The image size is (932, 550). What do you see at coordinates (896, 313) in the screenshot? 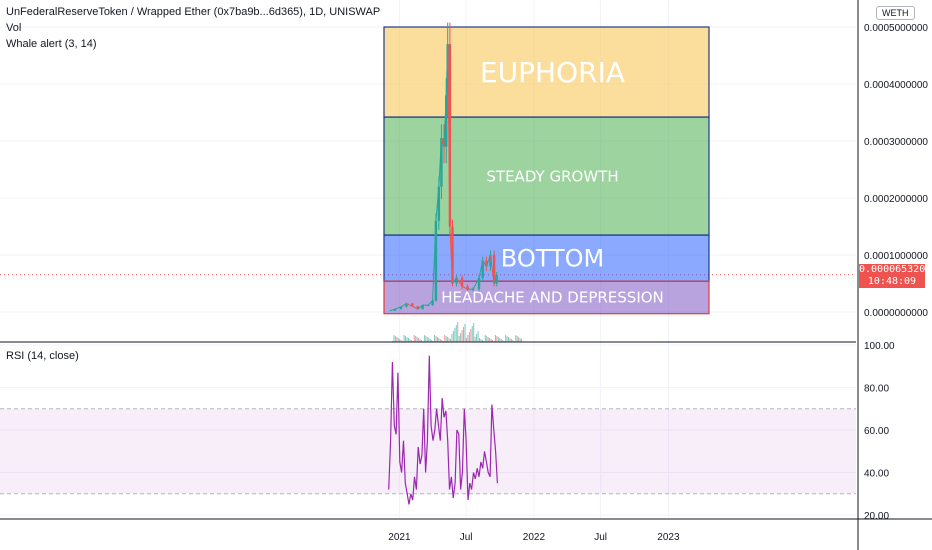
I see `price-tick-label: 0.0000000000` at bounding box center [896, 313].